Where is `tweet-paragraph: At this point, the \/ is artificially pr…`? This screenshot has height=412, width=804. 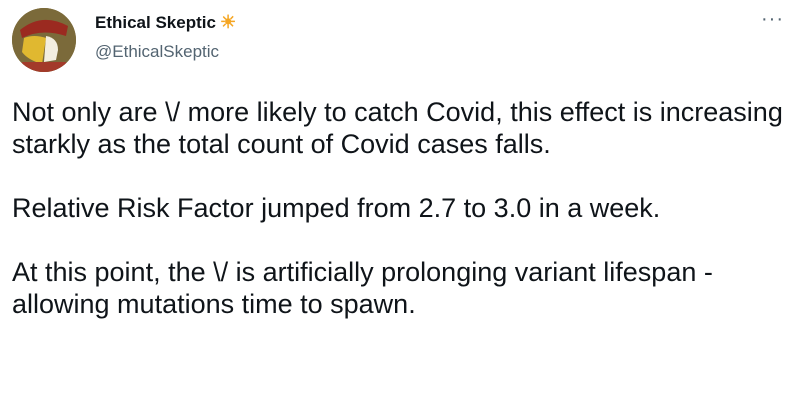 tweet-paragraph: At this point, the \/ is artificially pr… is located at coordinates (362, 288).